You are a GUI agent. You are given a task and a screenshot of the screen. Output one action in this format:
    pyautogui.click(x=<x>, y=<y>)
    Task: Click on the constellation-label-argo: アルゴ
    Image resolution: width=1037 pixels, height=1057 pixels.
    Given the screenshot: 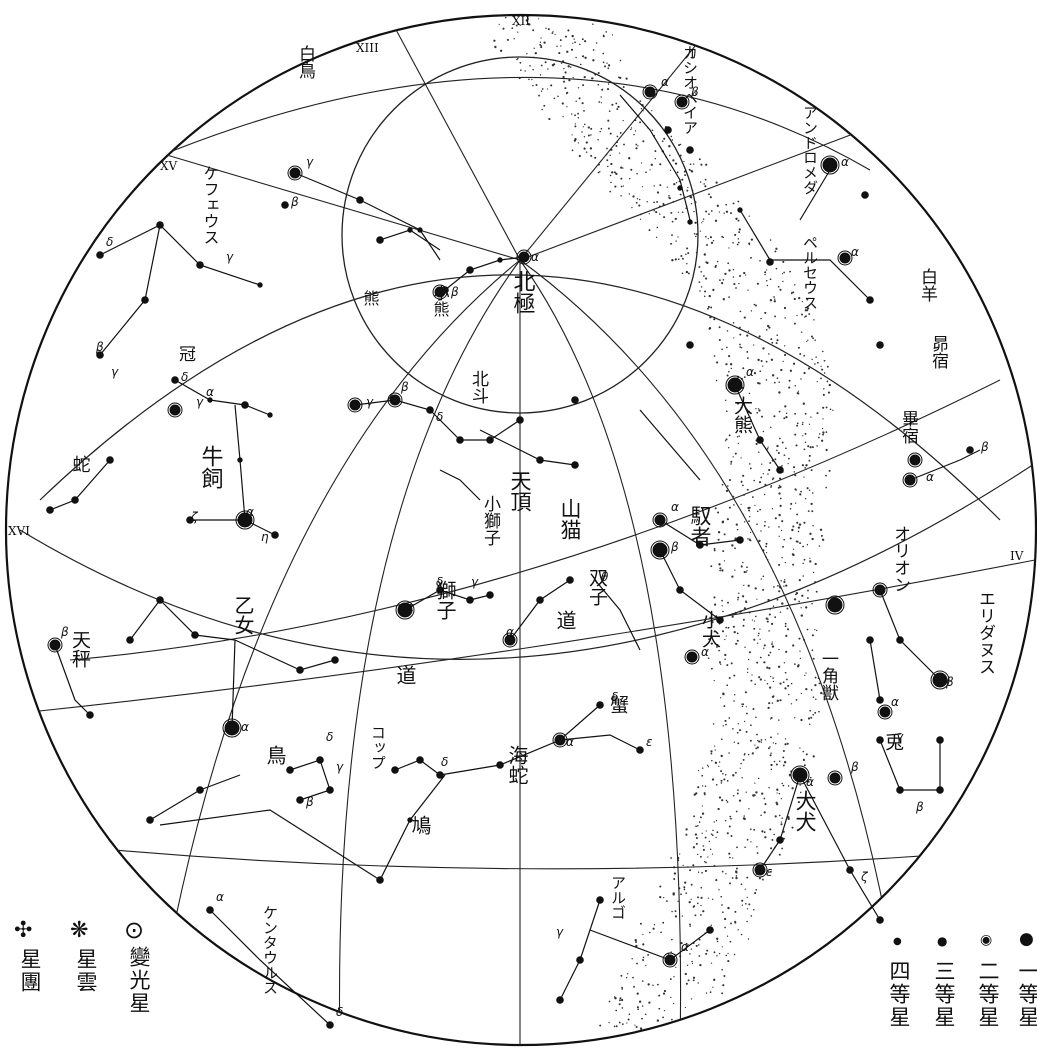 What is the action you would take?
    pyautogui.click(x=618, y=897)
    